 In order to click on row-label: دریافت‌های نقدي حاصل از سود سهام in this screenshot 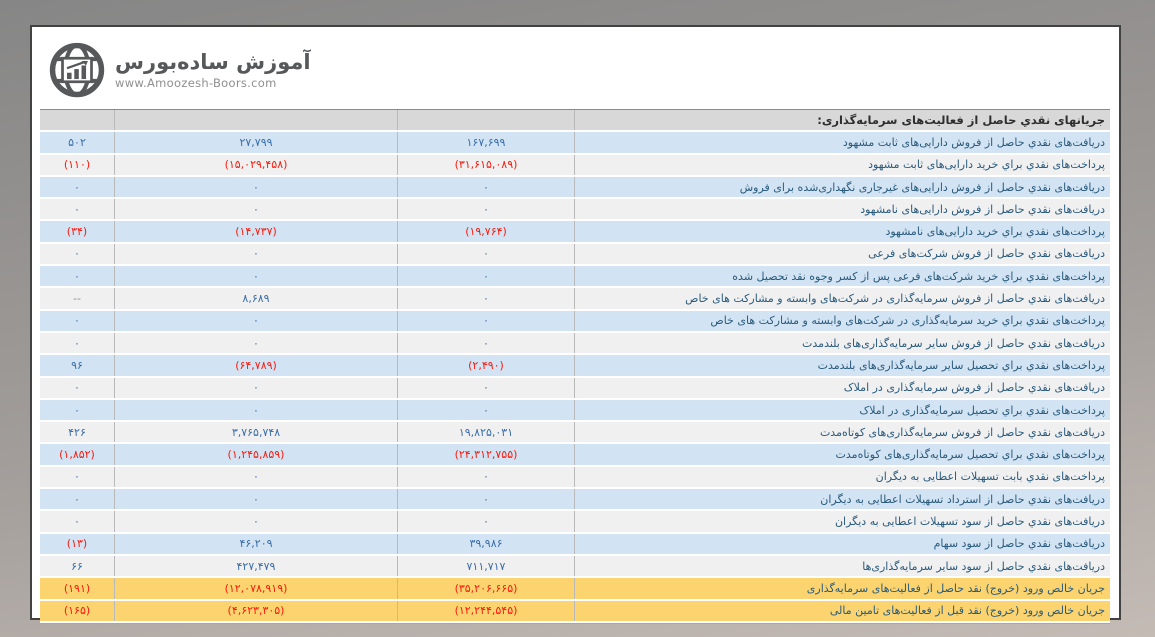, I will do `click(842, 543)`.